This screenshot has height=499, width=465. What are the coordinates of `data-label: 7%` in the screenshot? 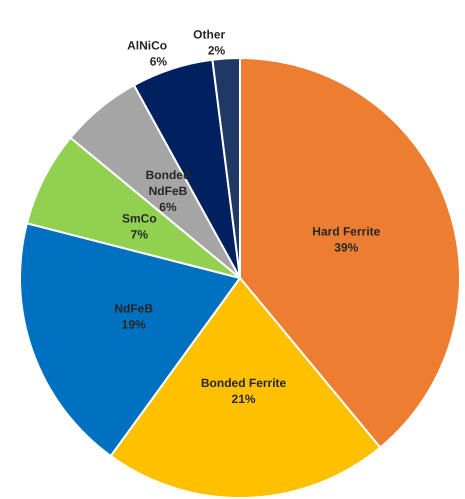 It's located at (139, 235).